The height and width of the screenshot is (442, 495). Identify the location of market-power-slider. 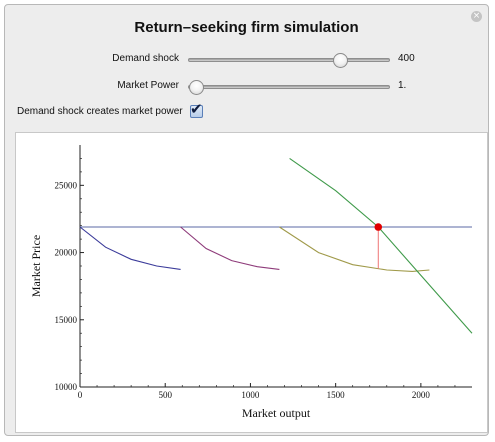
(289, 87).